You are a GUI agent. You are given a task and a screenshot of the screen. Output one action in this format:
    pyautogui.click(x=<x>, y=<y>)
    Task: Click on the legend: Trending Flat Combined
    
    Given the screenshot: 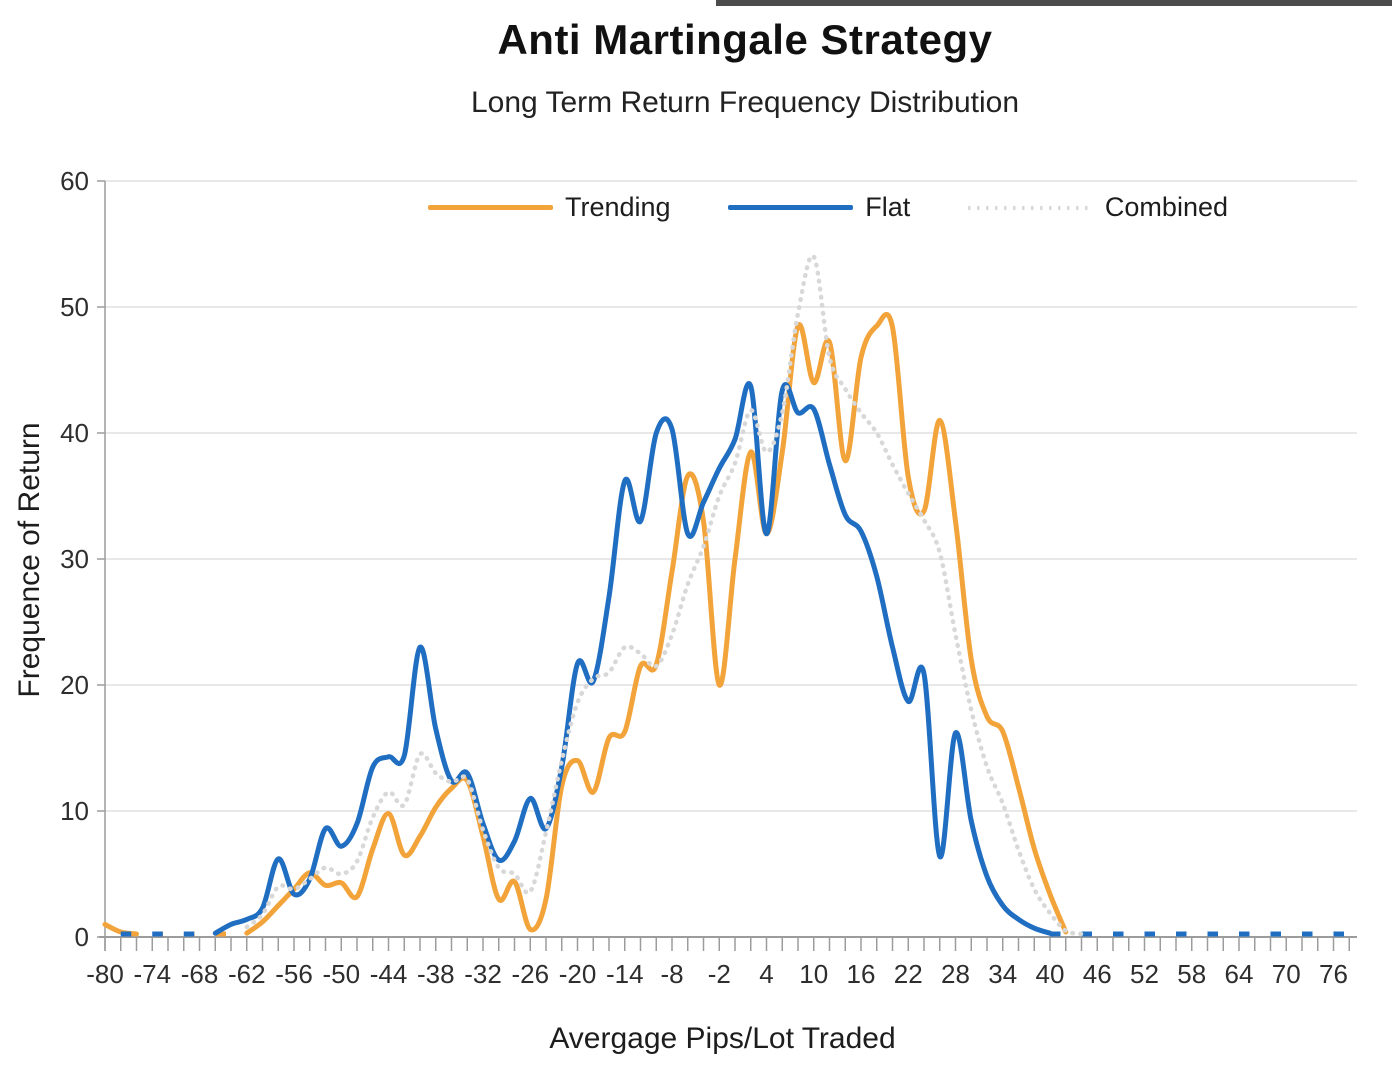 What is the action you would take?
    pyautogui.click(x=828, y=207)
    